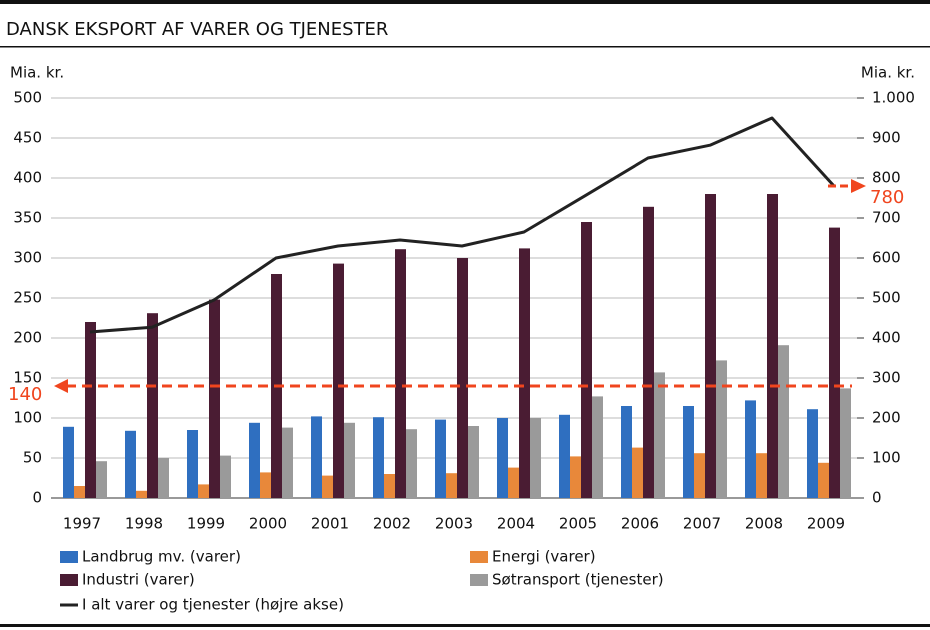 The width and height of the screenshot is (930, 630). I want to click on y2-tick-label: 1.000, so click(893, 98).